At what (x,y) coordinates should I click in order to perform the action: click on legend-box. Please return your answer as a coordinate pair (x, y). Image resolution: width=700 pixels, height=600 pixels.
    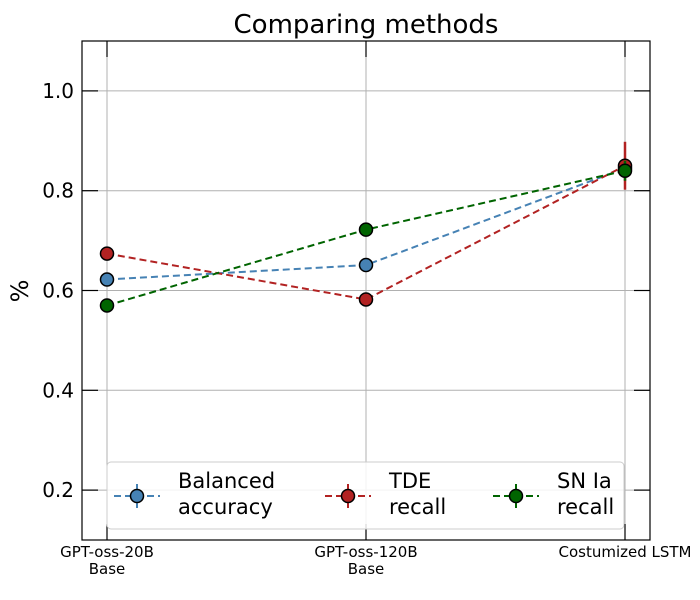
    Looking at the image, I should click on (365, 495).